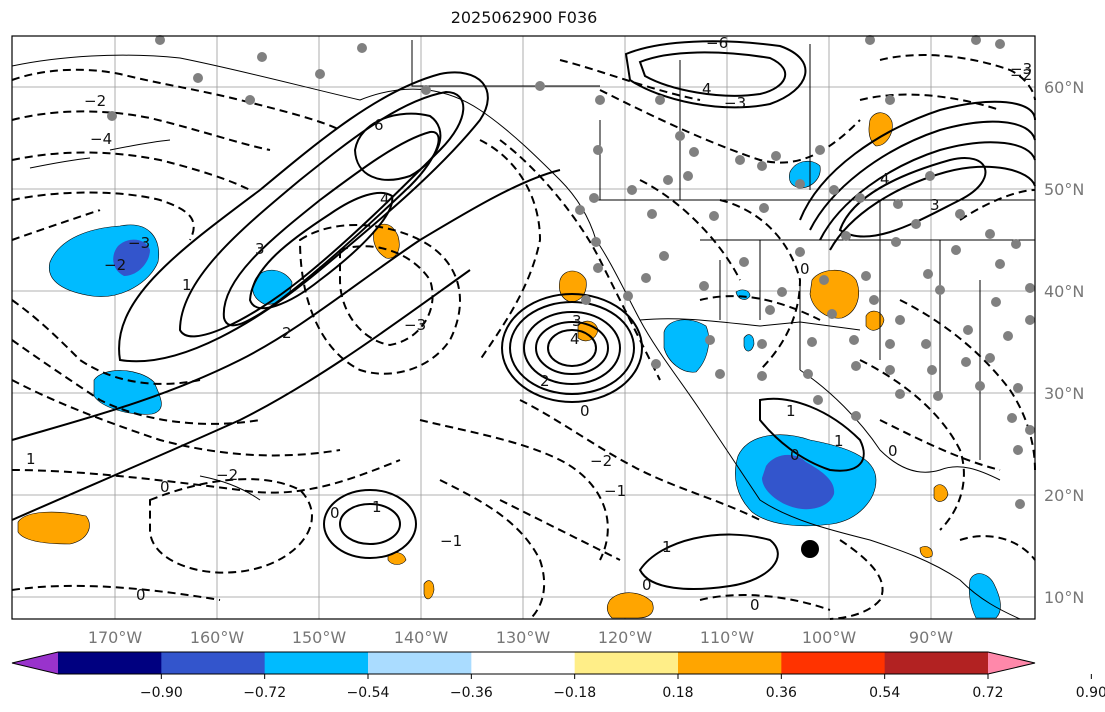  I want to click on colorbar-tick-label: 0.90, so click(1090, 693).